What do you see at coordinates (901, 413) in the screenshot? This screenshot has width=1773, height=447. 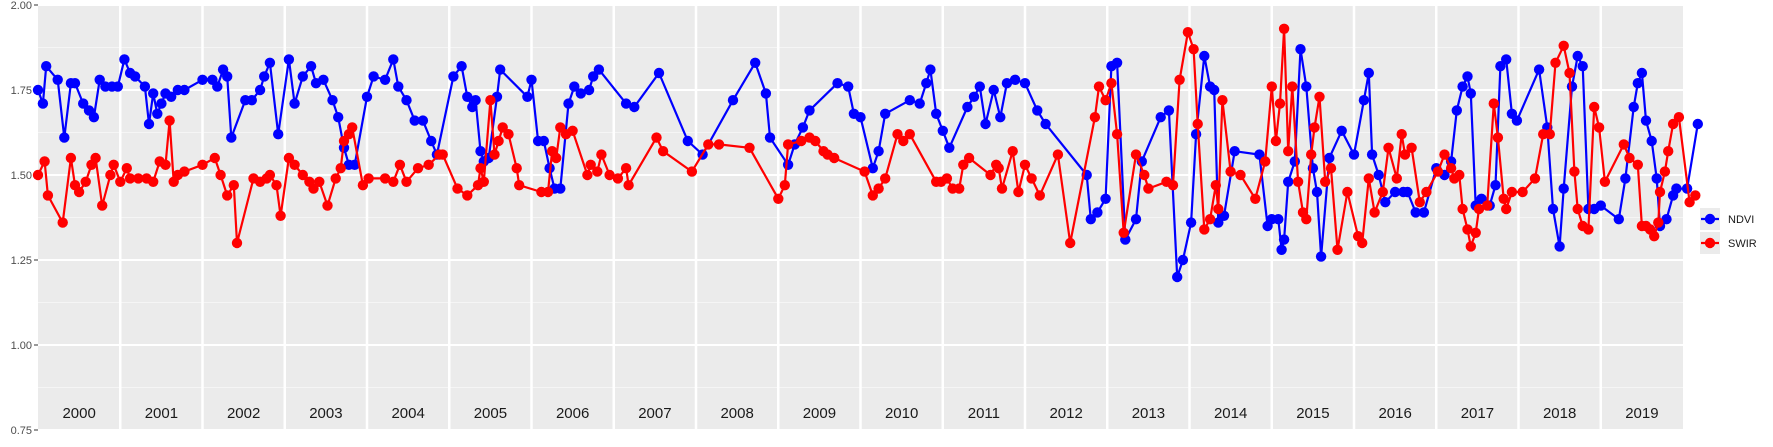 I see `year-label: 2010` at bounding box center [901, 413].